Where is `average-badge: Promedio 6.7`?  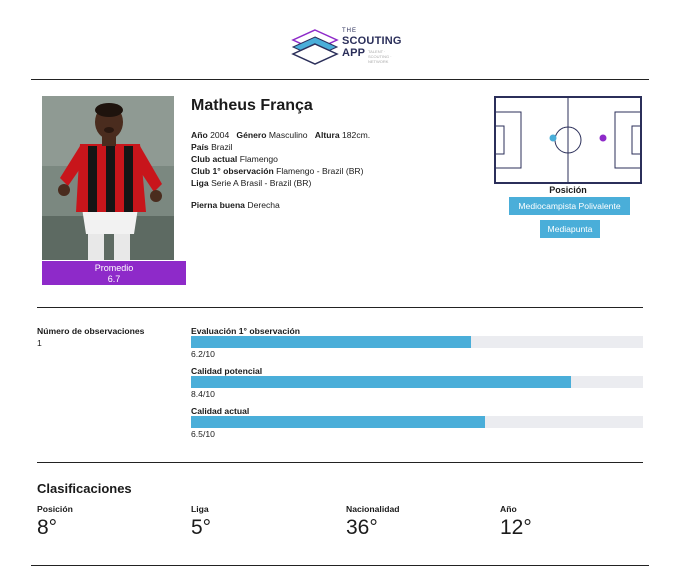
average-badge: Promedio 6.7 is located at coordinates (114, 273).